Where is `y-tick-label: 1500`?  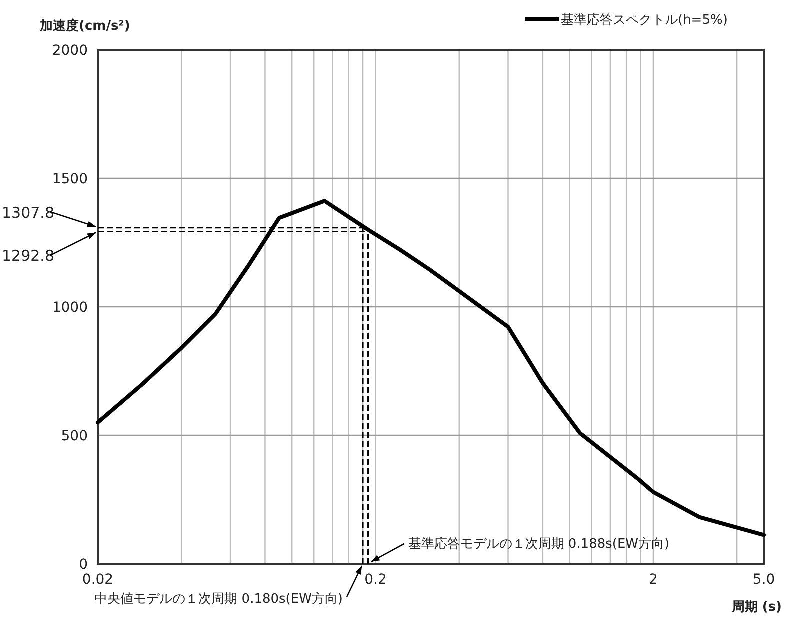
y-tick-label: 1500 is located at coordinates (70, 180).